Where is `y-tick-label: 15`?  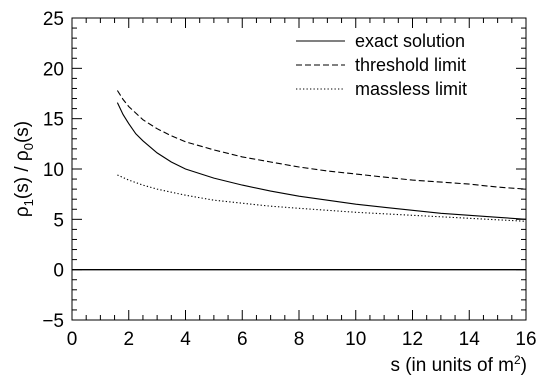 y-tick-label: 15 is located at coordinates (53, 120).